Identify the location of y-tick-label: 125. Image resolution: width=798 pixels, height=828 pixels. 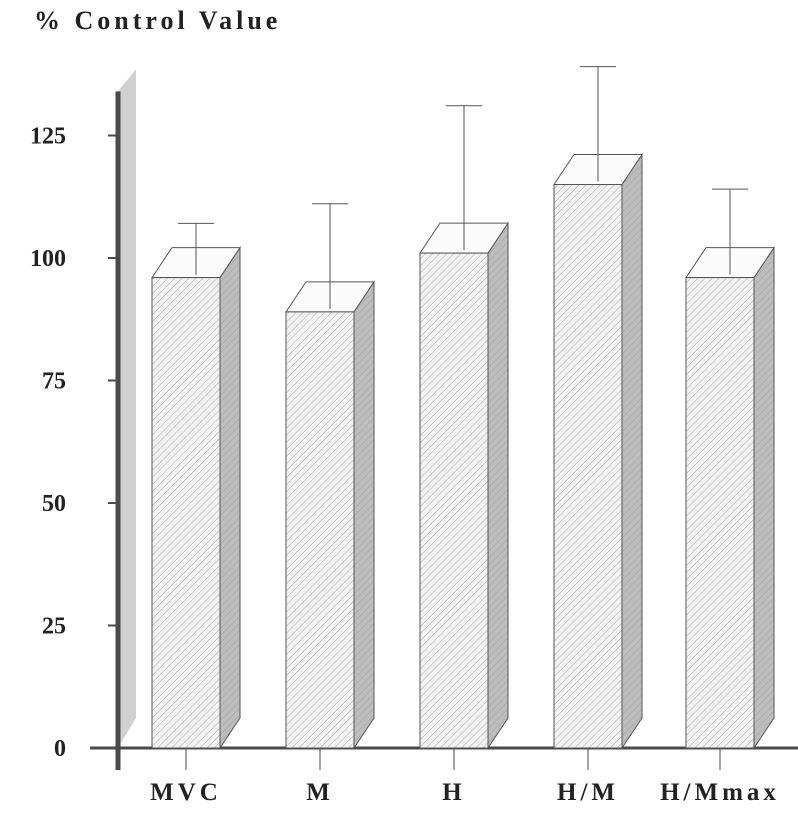
(48, 137).